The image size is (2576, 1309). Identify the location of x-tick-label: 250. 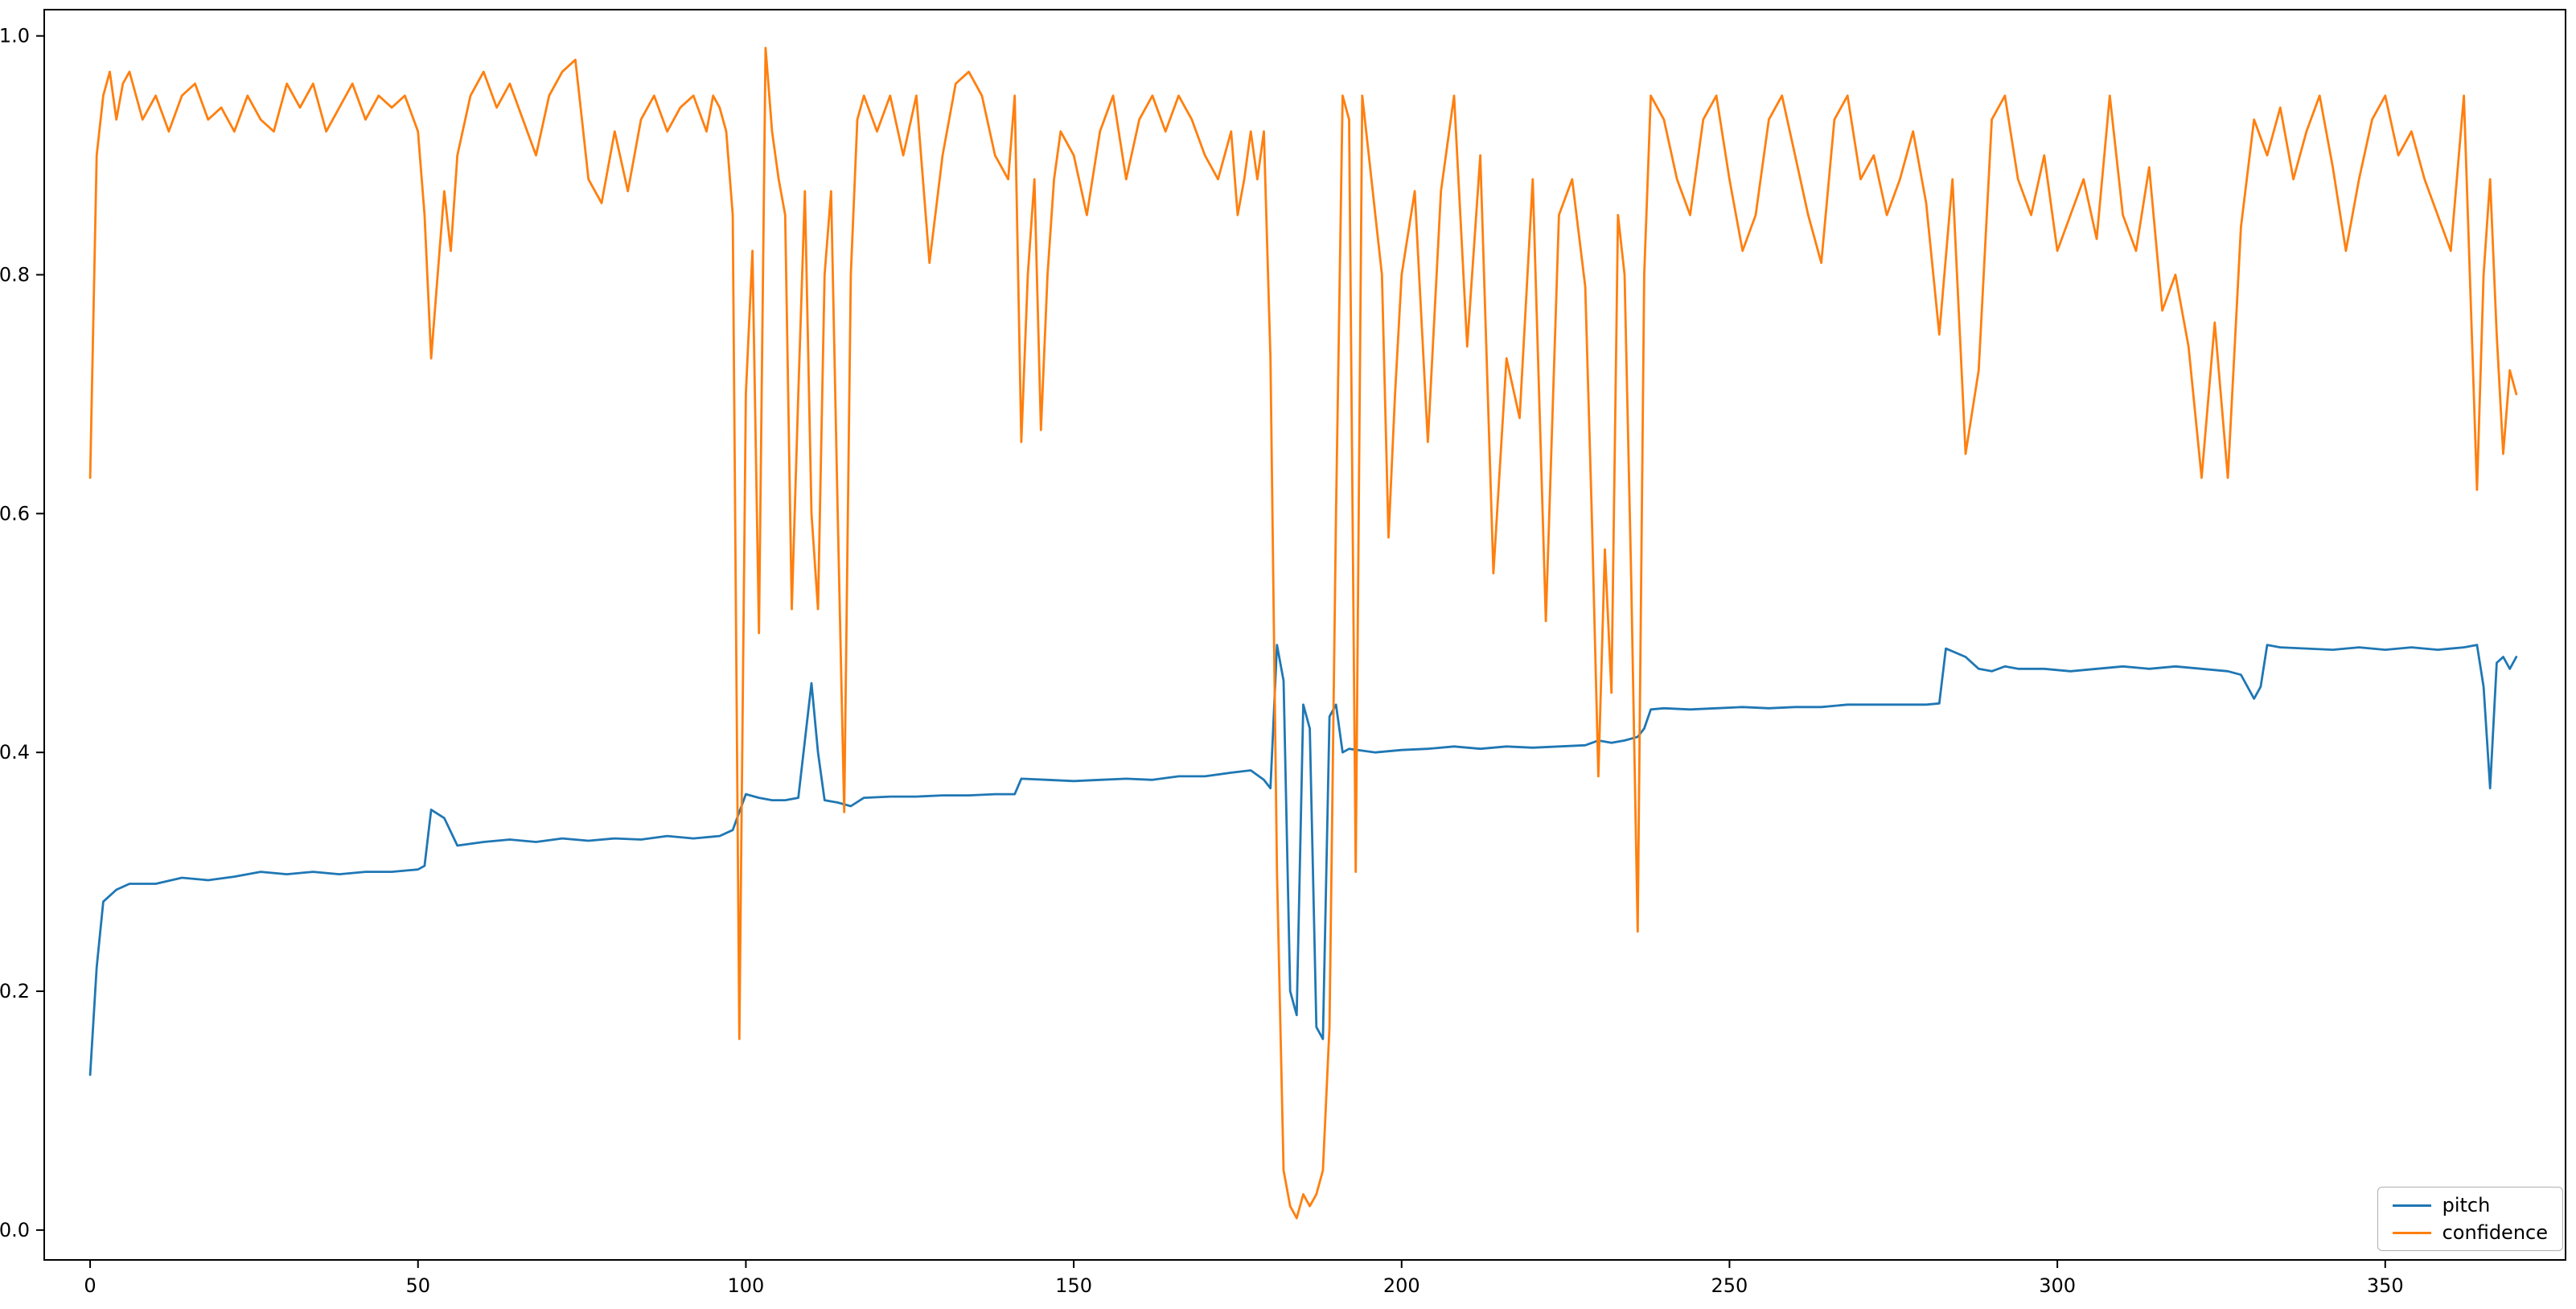
(1729, 1285).